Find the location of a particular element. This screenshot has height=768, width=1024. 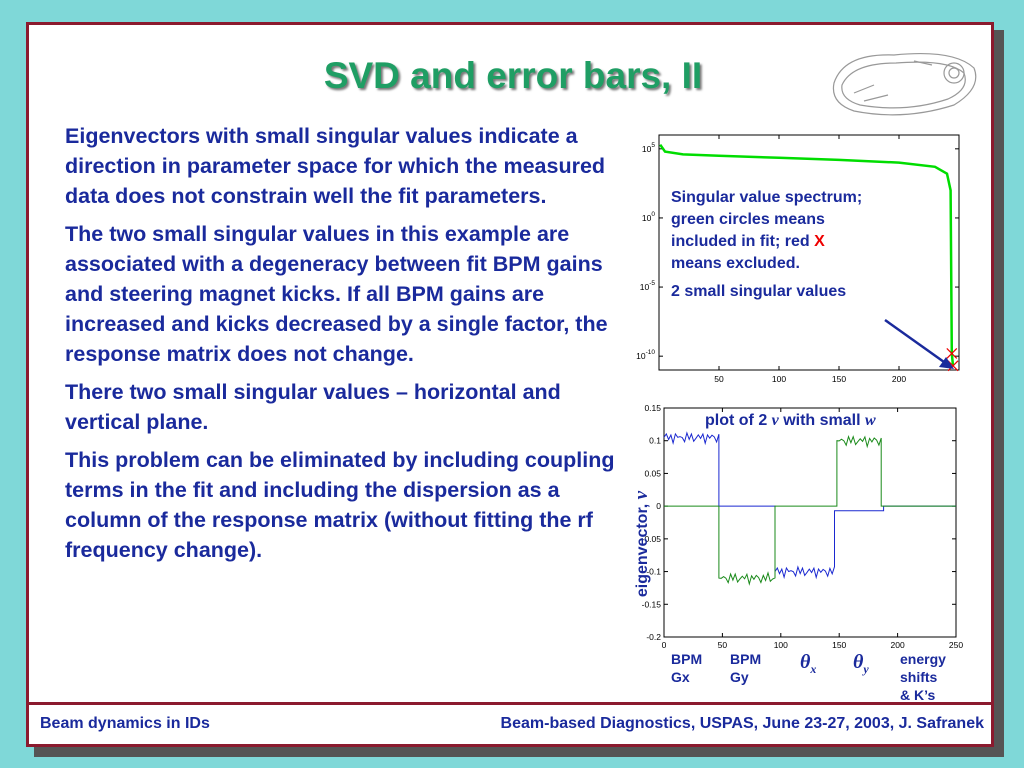

eigenvector-y-label: eigenvector, v is located at coordinates (641, 544).